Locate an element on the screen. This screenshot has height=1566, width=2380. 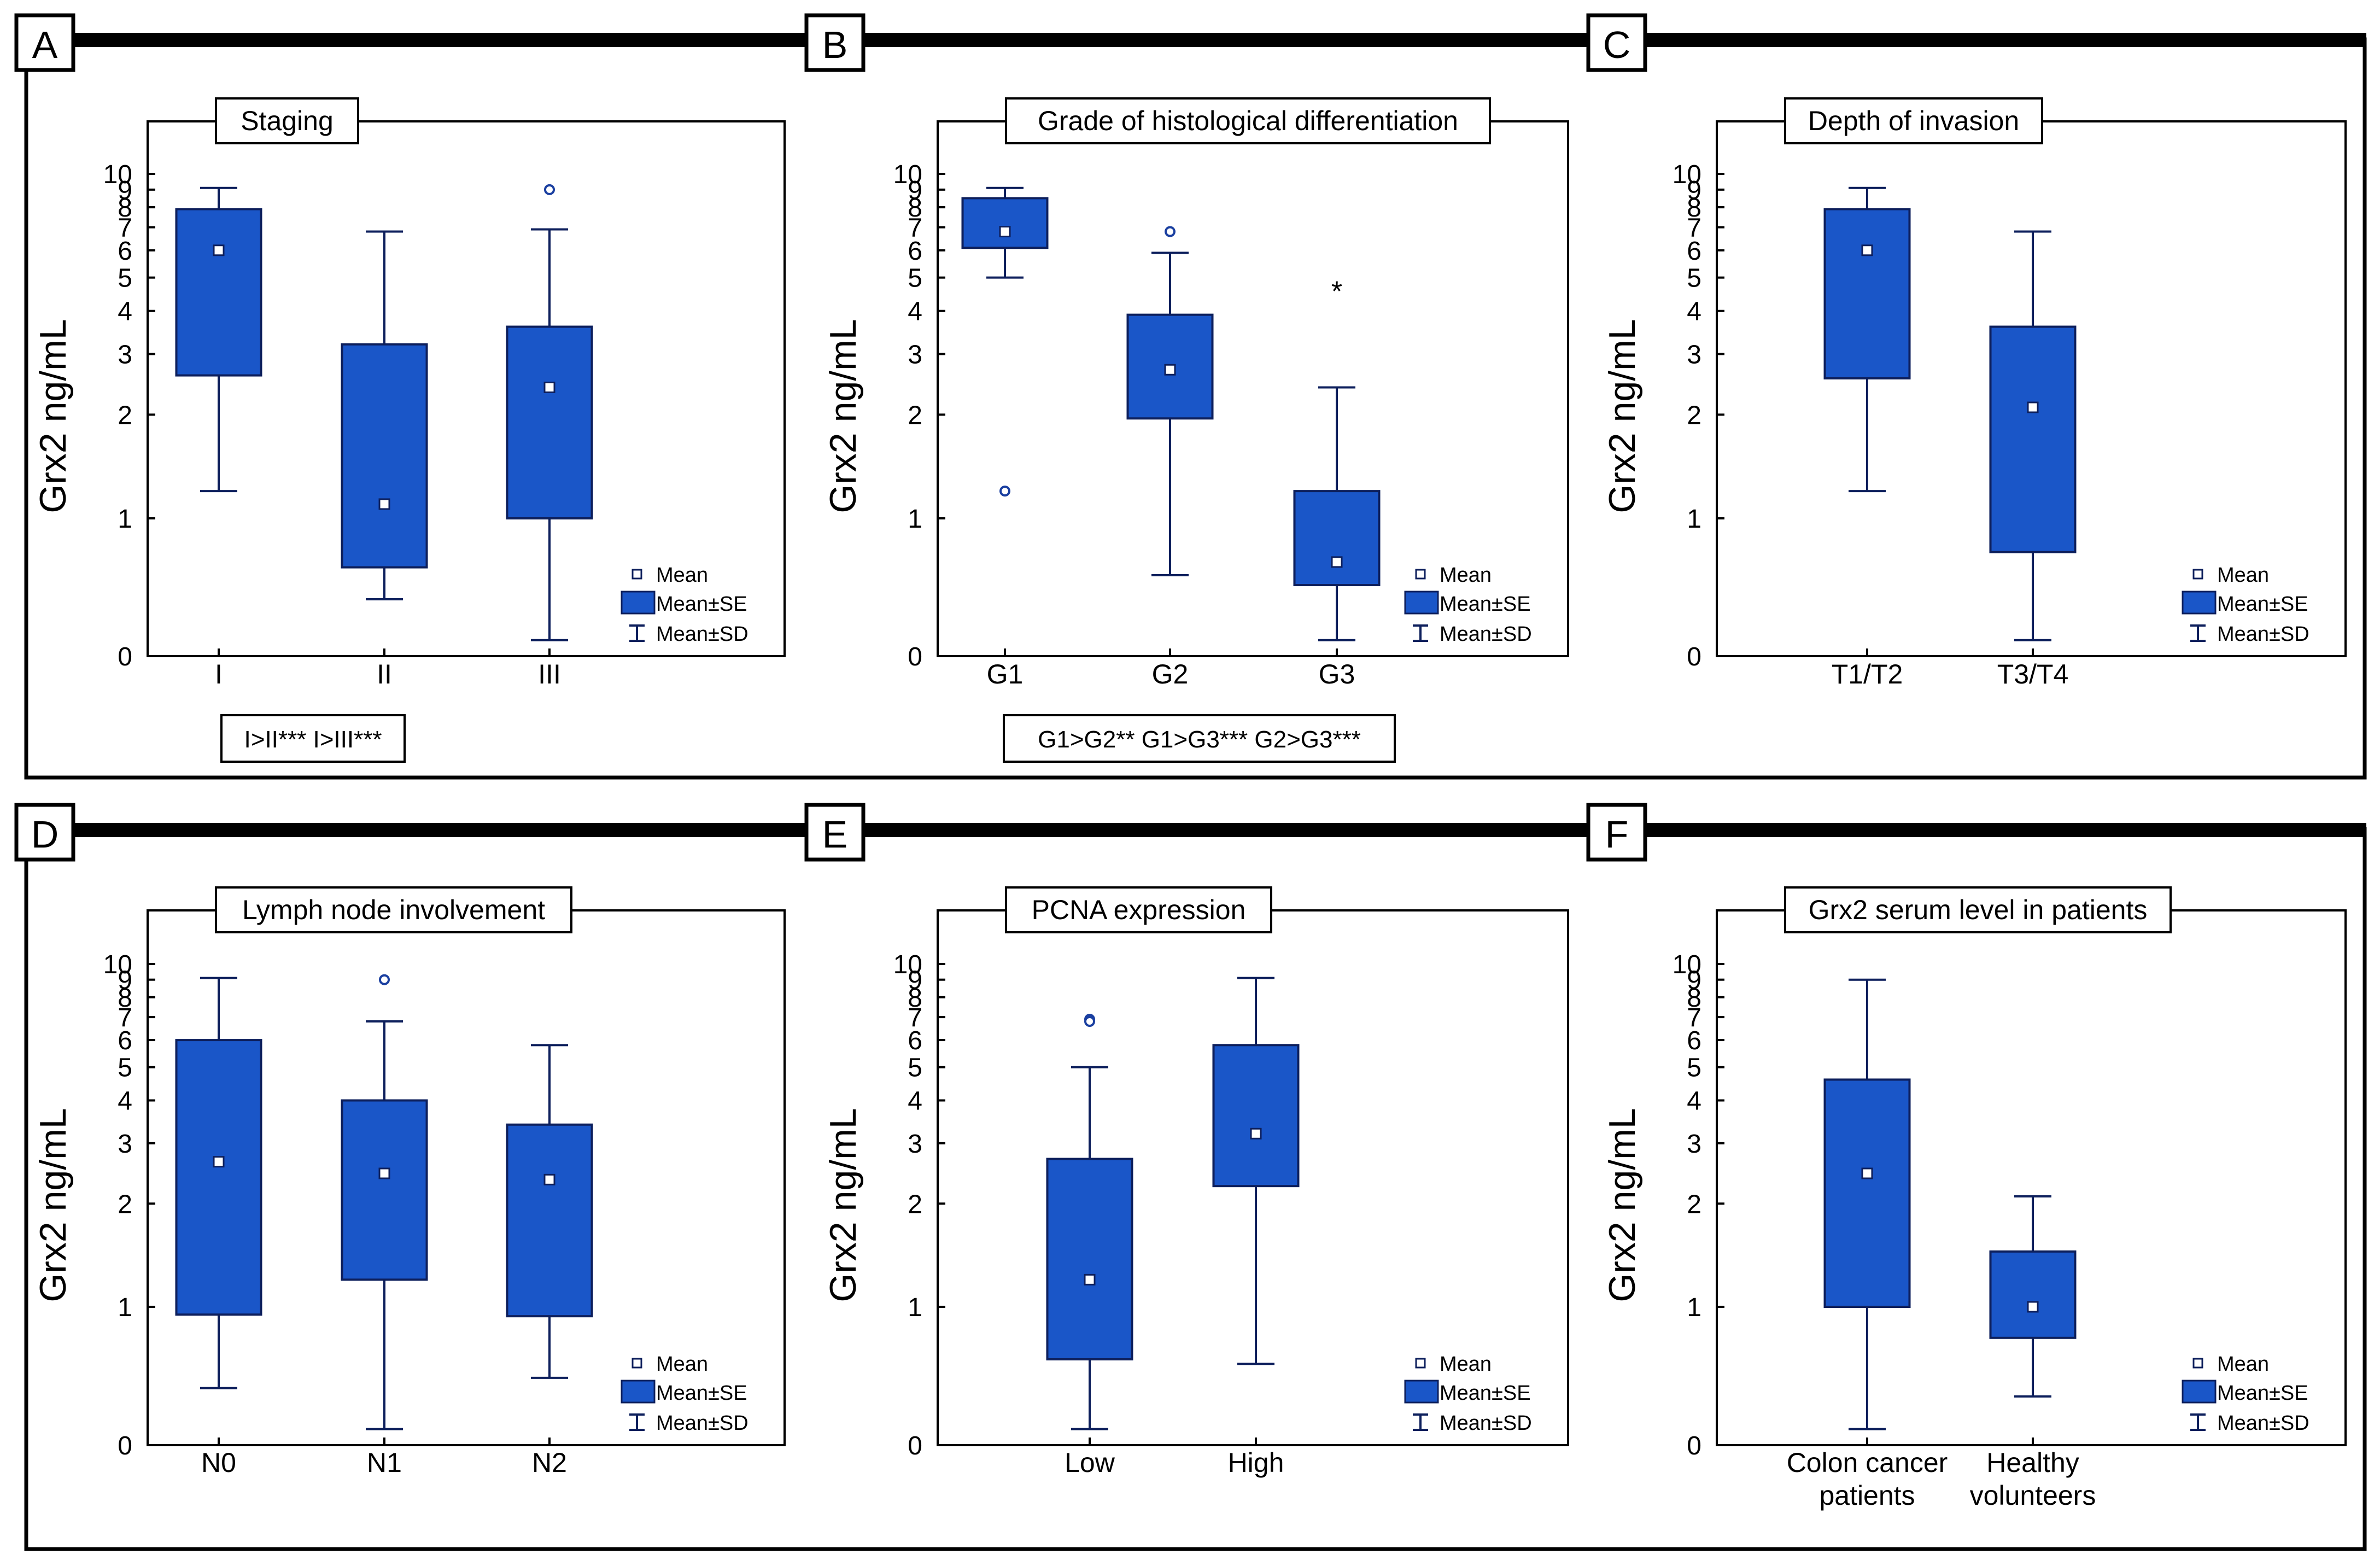
x-tick-label: T3/T4 is located at coordinates (2033, 674).